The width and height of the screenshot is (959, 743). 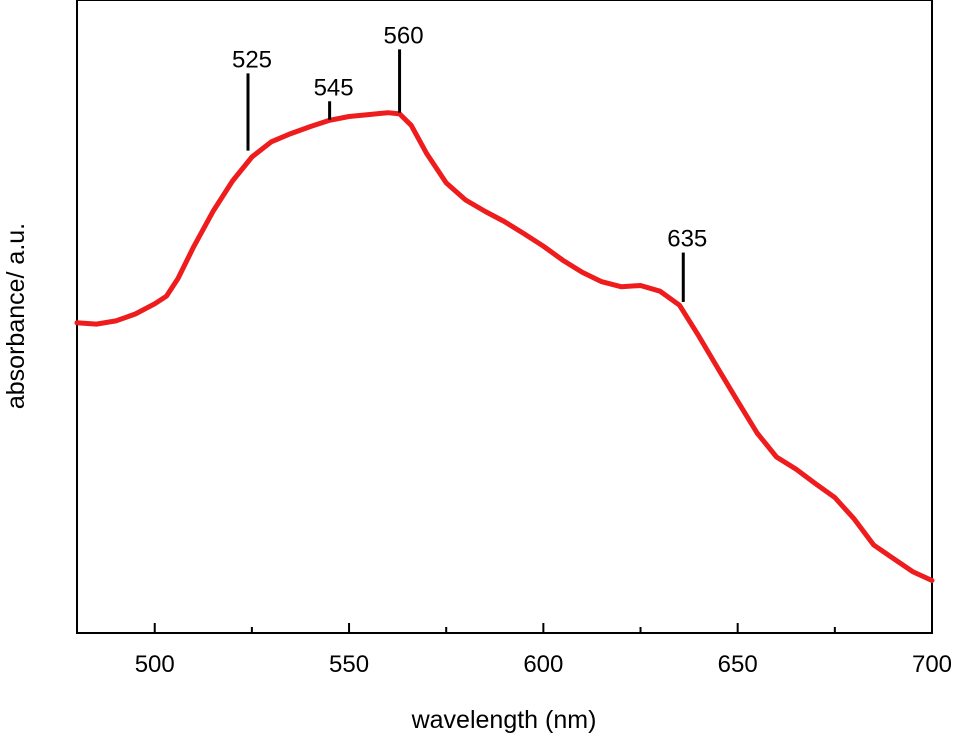 I want to click on y-axis-title: absorbance/ a.u., so click(x=16, y=316).